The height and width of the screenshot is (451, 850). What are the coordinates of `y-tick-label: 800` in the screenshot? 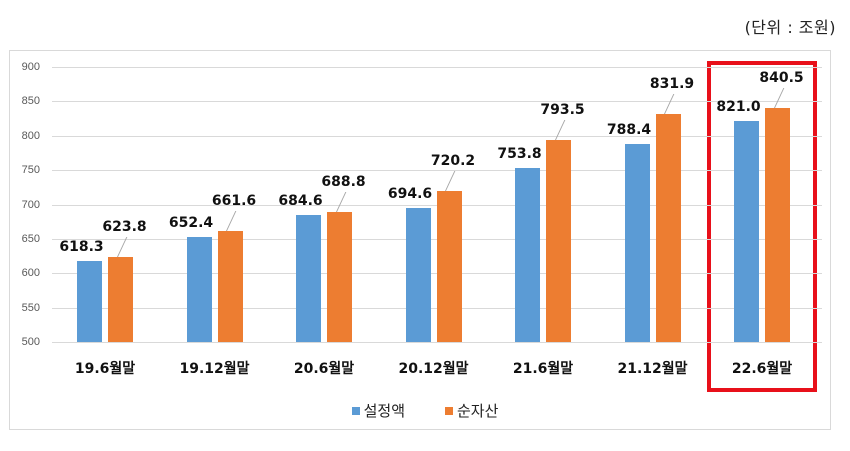 It's located at (30, 135).